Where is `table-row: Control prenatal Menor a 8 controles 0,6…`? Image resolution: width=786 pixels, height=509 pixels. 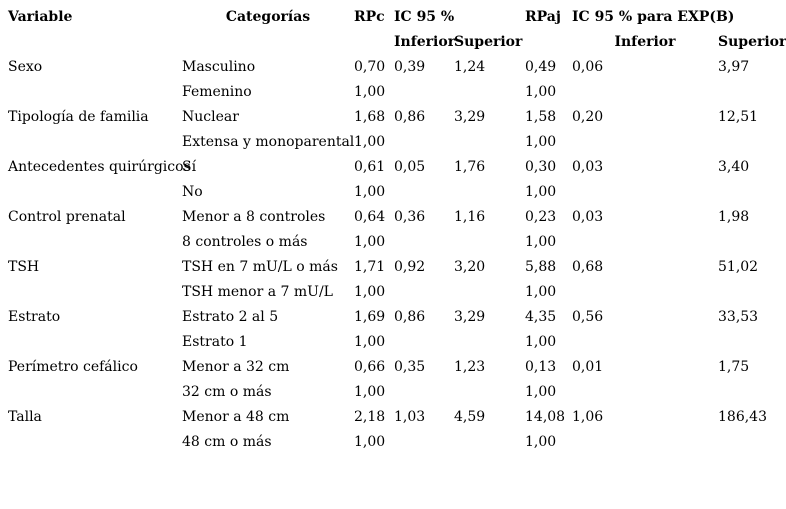
table-row: Control prenatal Menor a 8 controles 0,6… is located at coordinates (397, 217).